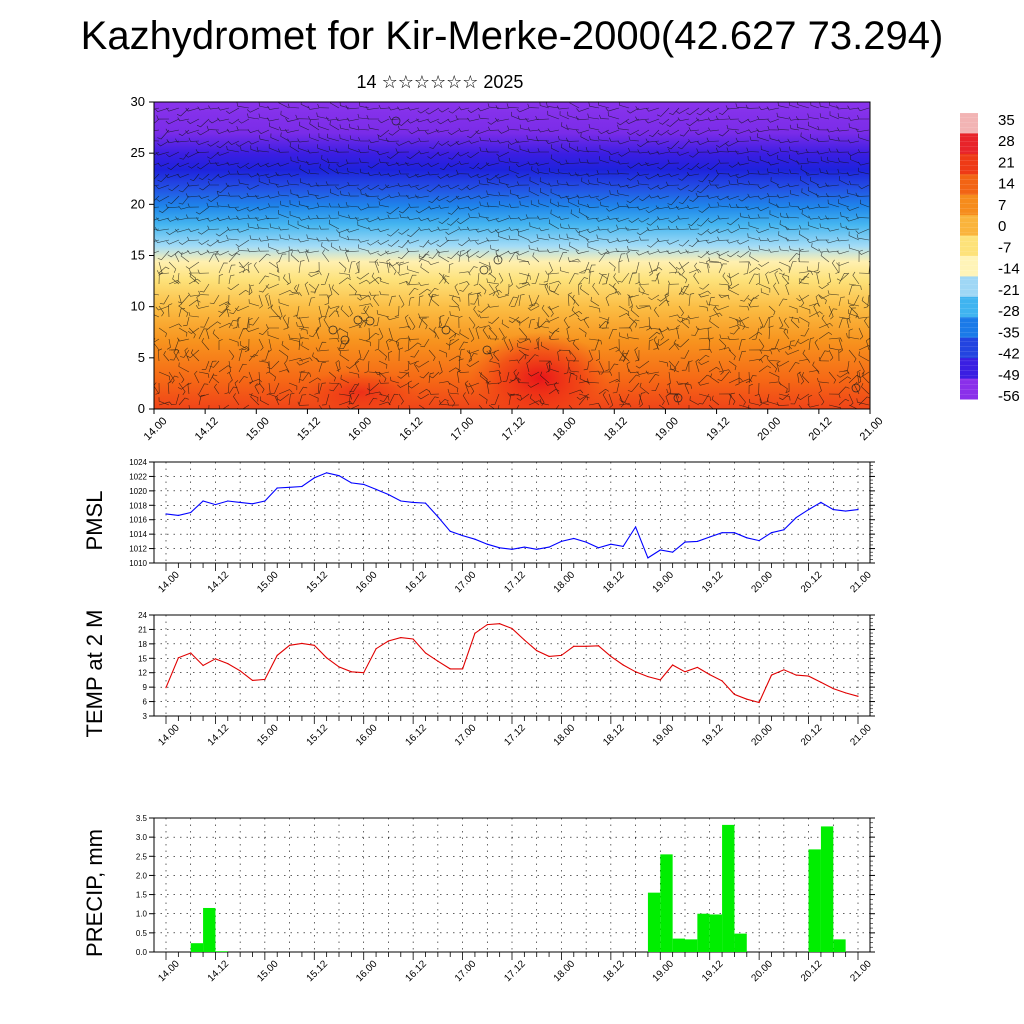  What do you see at coordinates (318, 971) in the screenshot?
I see `xtick-label: 15.12` at bounding box center [318, 971].